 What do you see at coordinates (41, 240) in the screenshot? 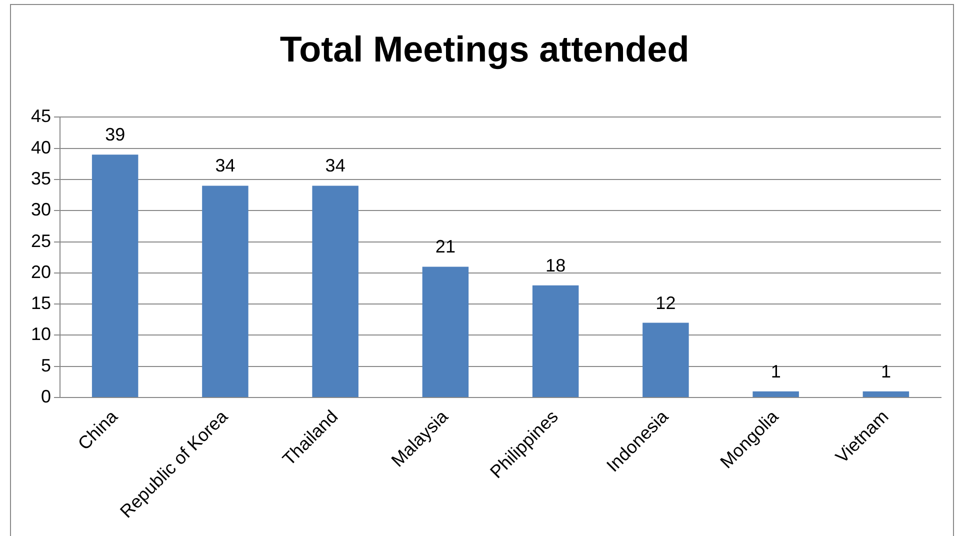
I see `y-tick-label: 25` at bounding box center [41, 240].